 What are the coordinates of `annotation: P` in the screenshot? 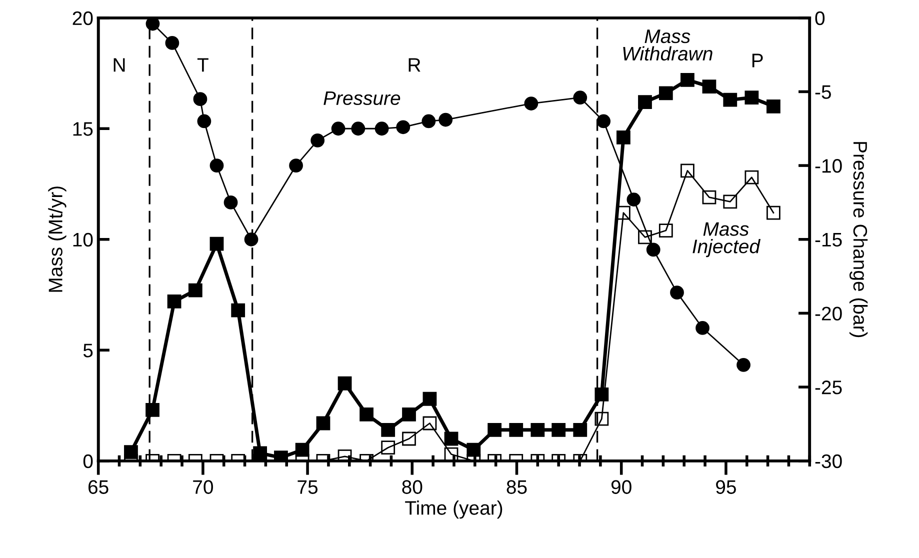 It's located at (757, 61).